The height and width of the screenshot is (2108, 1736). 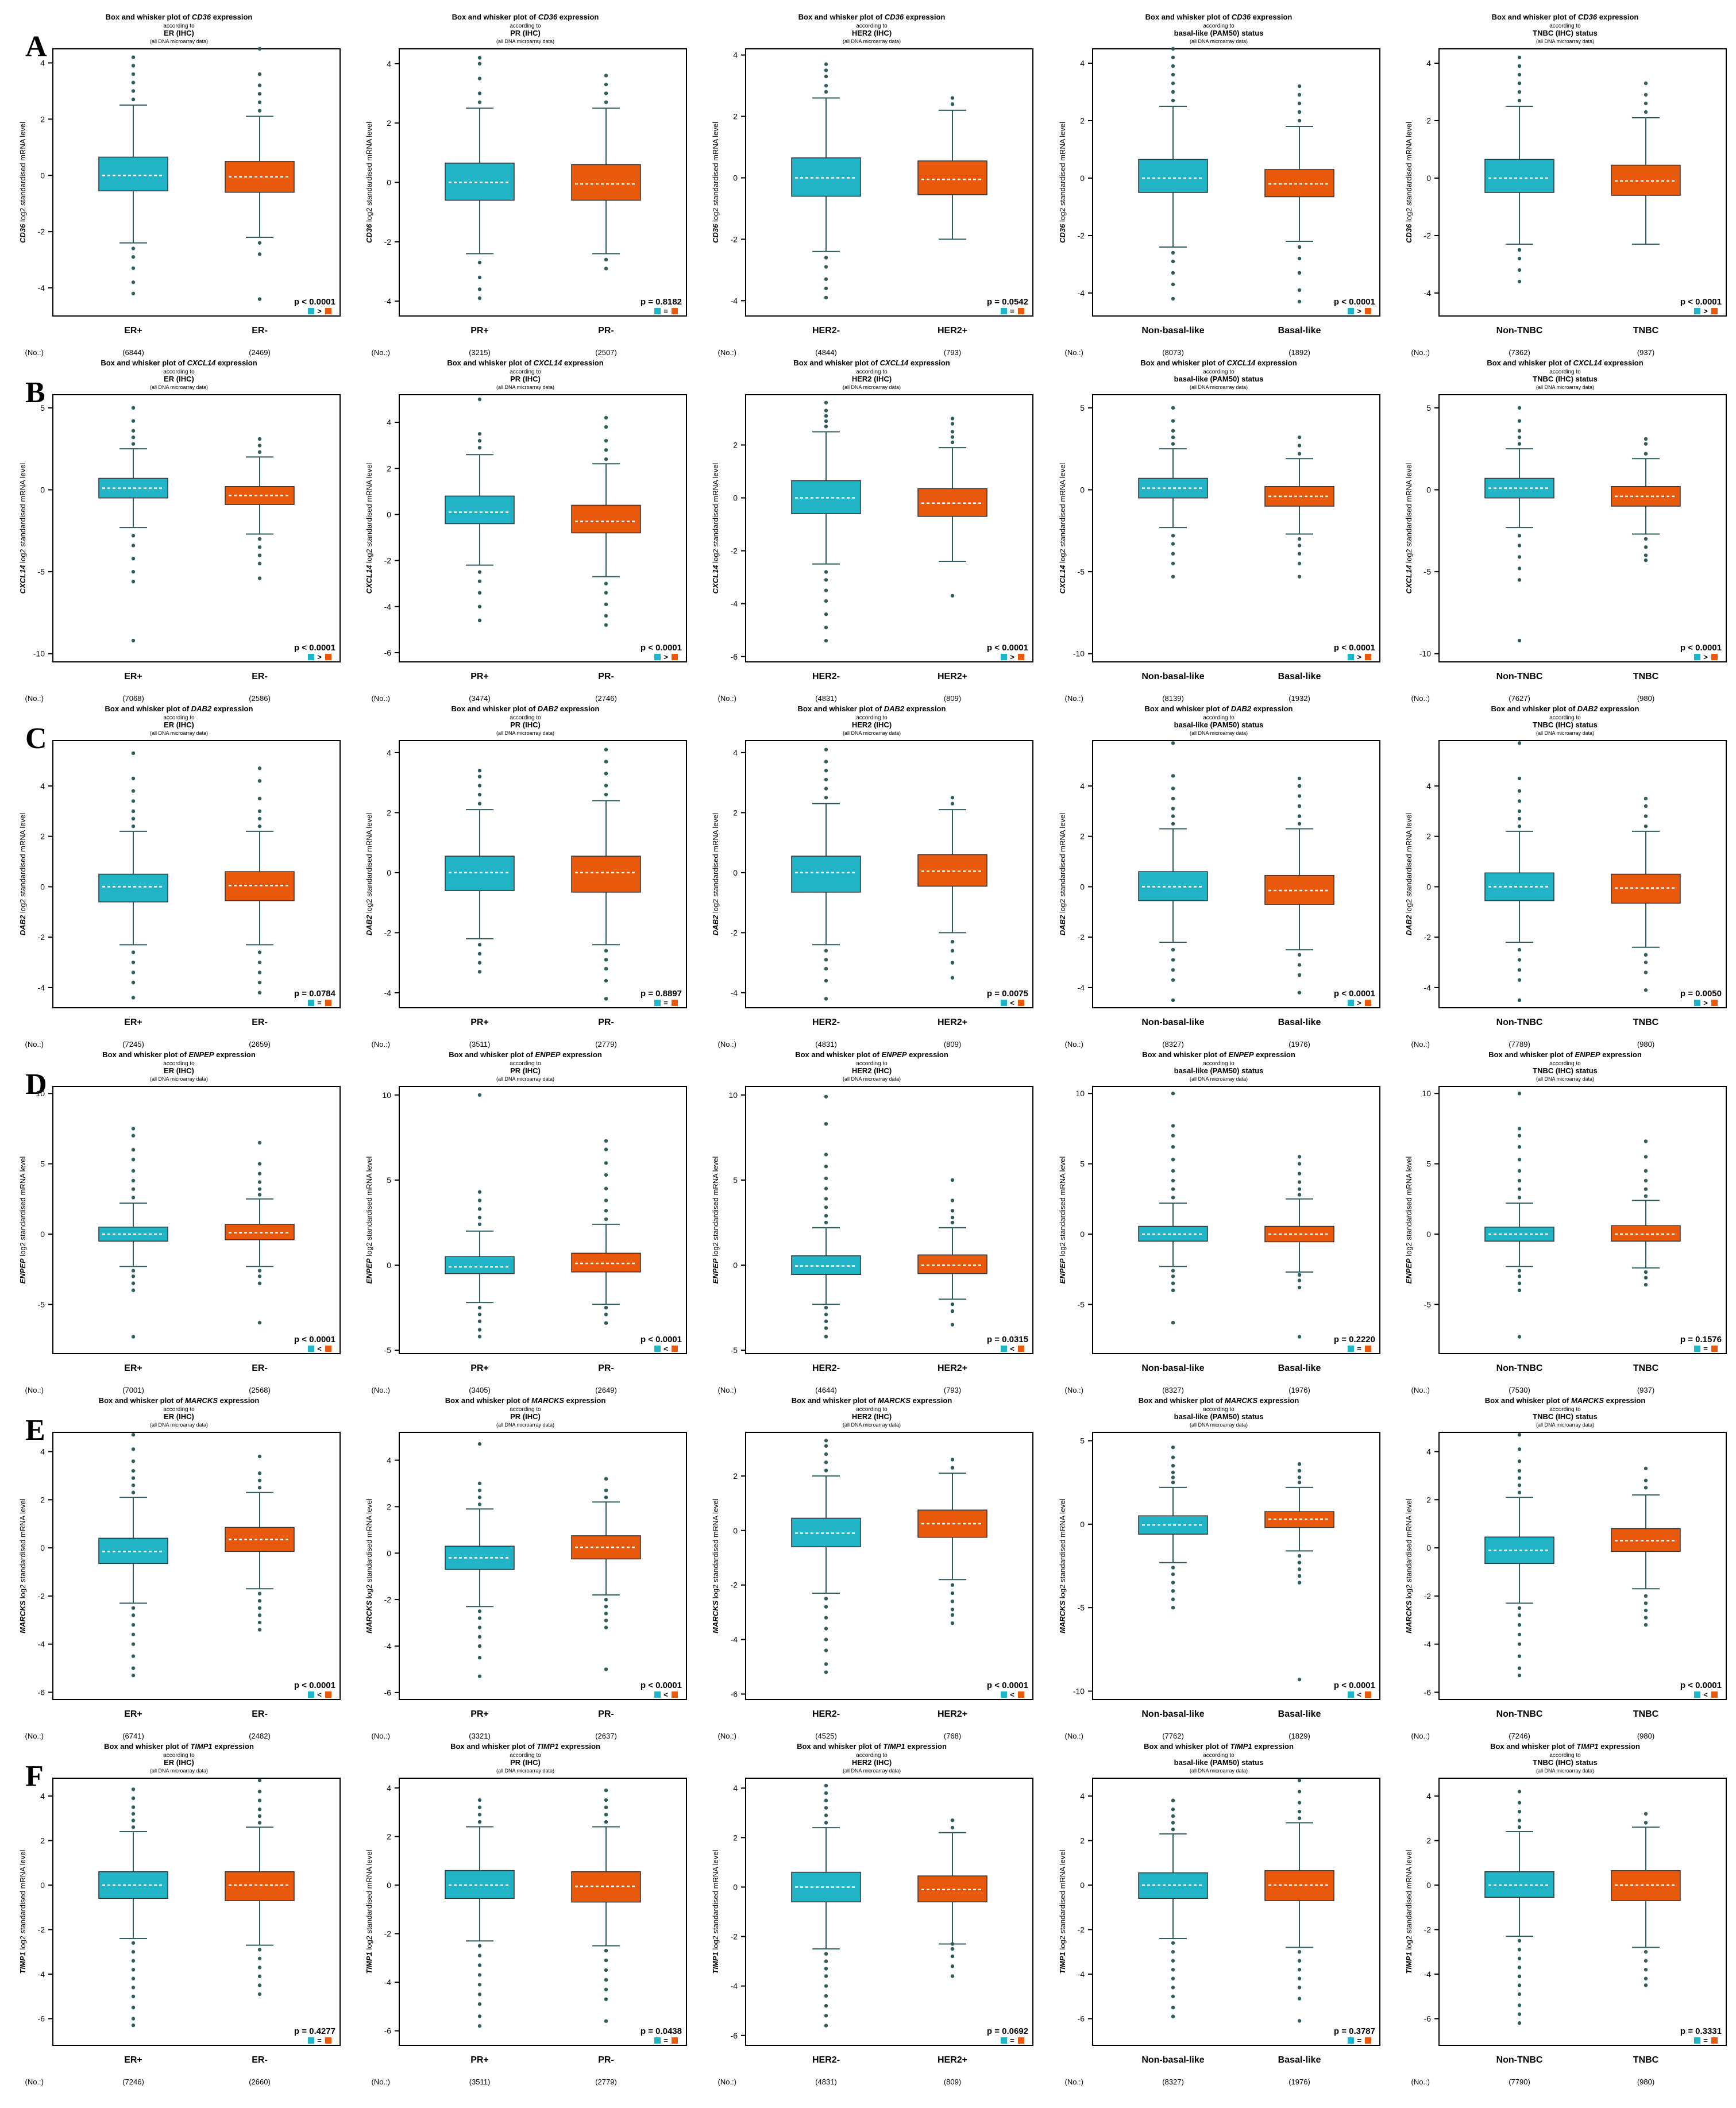 What do you see at coordinates (1007, 1685) in the screenshot?
I see `p-value: p < 0.0001` at bounding box center [1007, 1685].